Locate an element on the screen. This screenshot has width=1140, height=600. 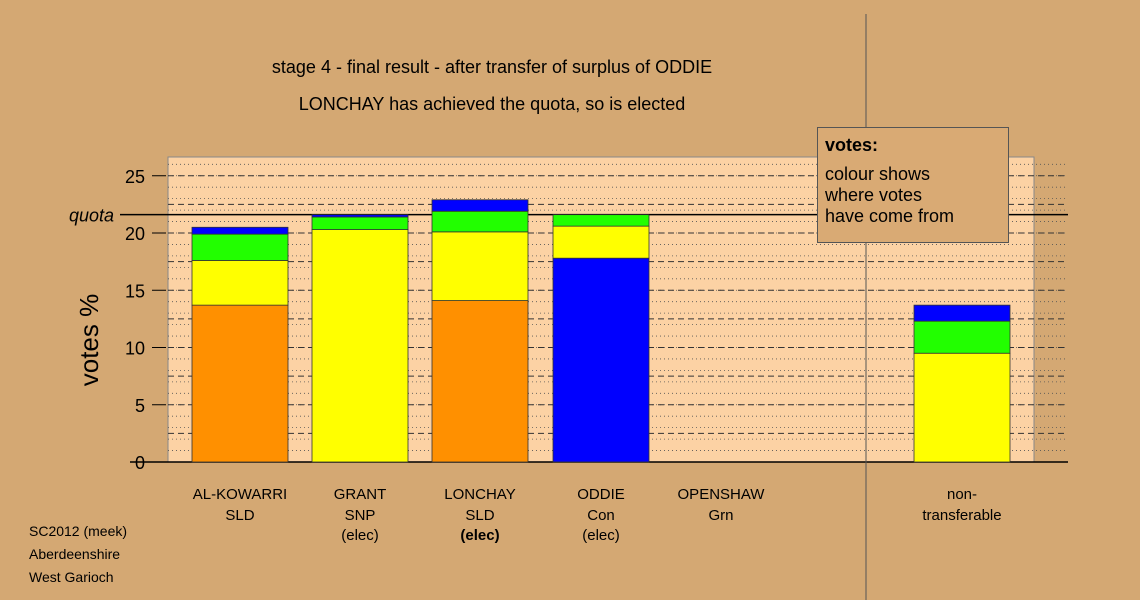
y-tick-label: 15 is located at coordinates (135, 291).